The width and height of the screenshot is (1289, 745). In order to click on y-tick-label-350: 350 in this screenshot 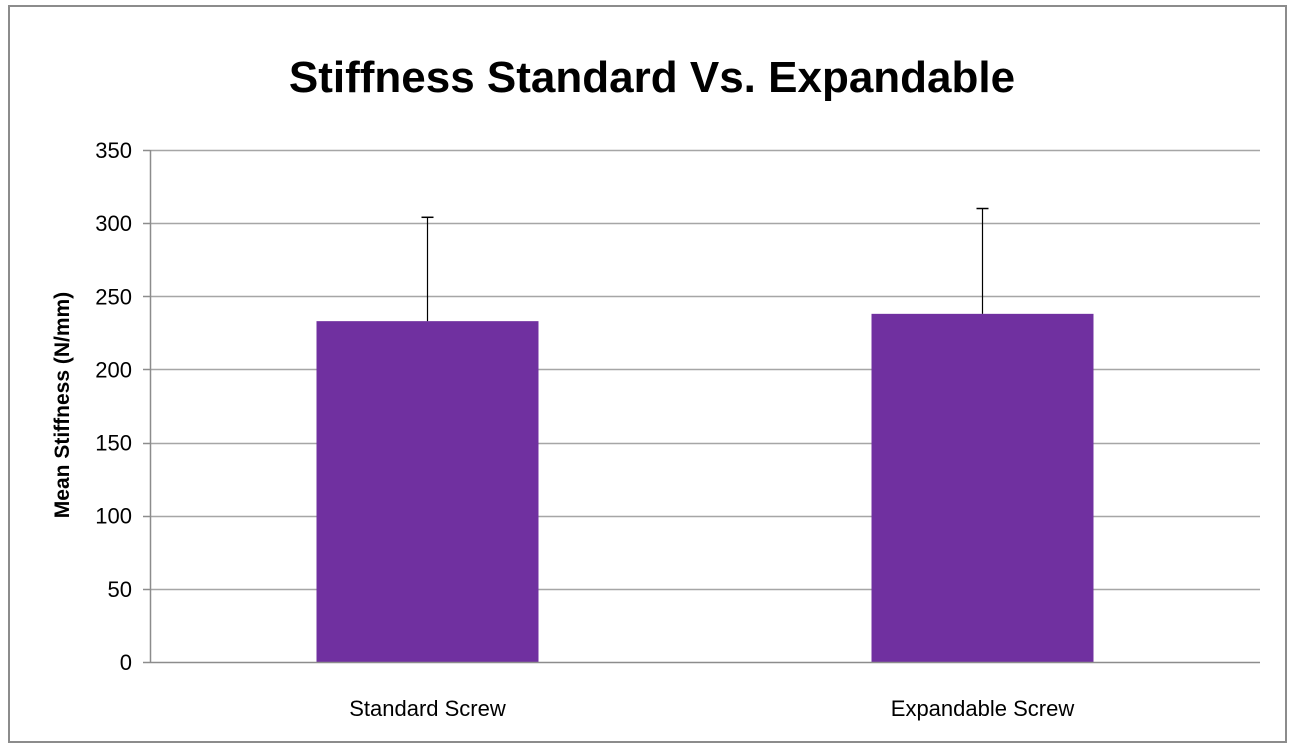, I will do `click(113, 150)`.